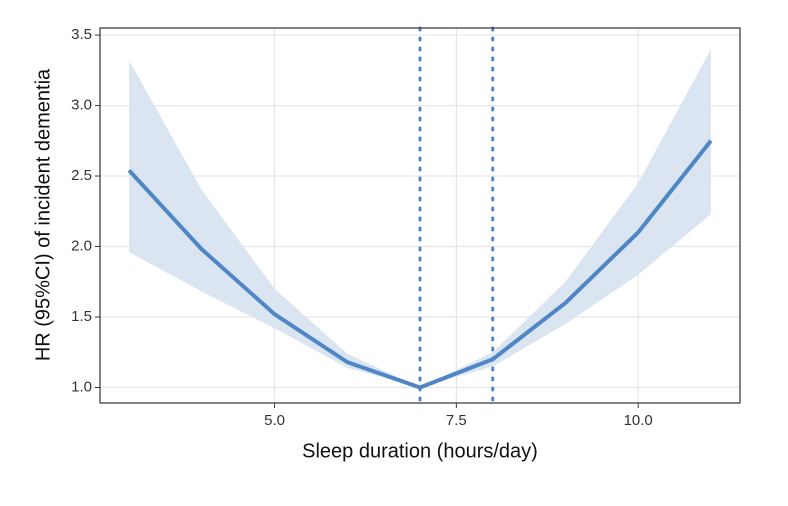 This screenshot has width=788, height=506. Describe the element at coordinates (81, 34) in the screenshot. I see `y-tick-label: 3.5` at that location.